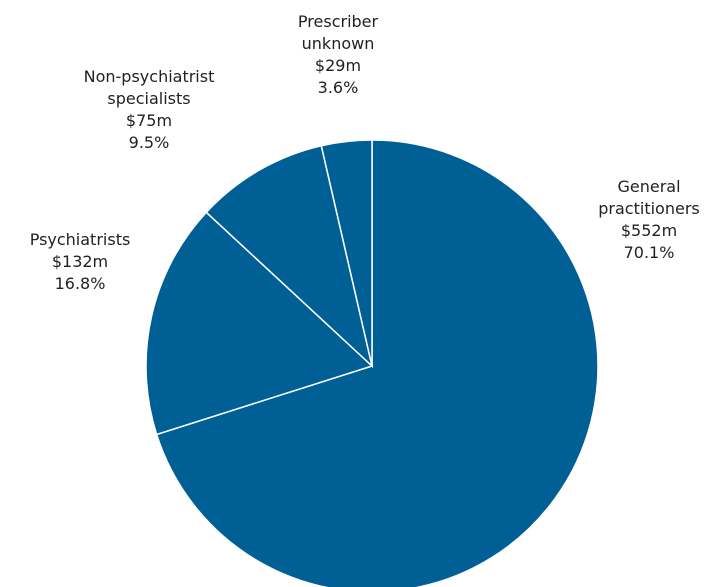 The height and width of the screenshot is (587, 718). I want to click on value-label: 16.8%, so click(80, 283).